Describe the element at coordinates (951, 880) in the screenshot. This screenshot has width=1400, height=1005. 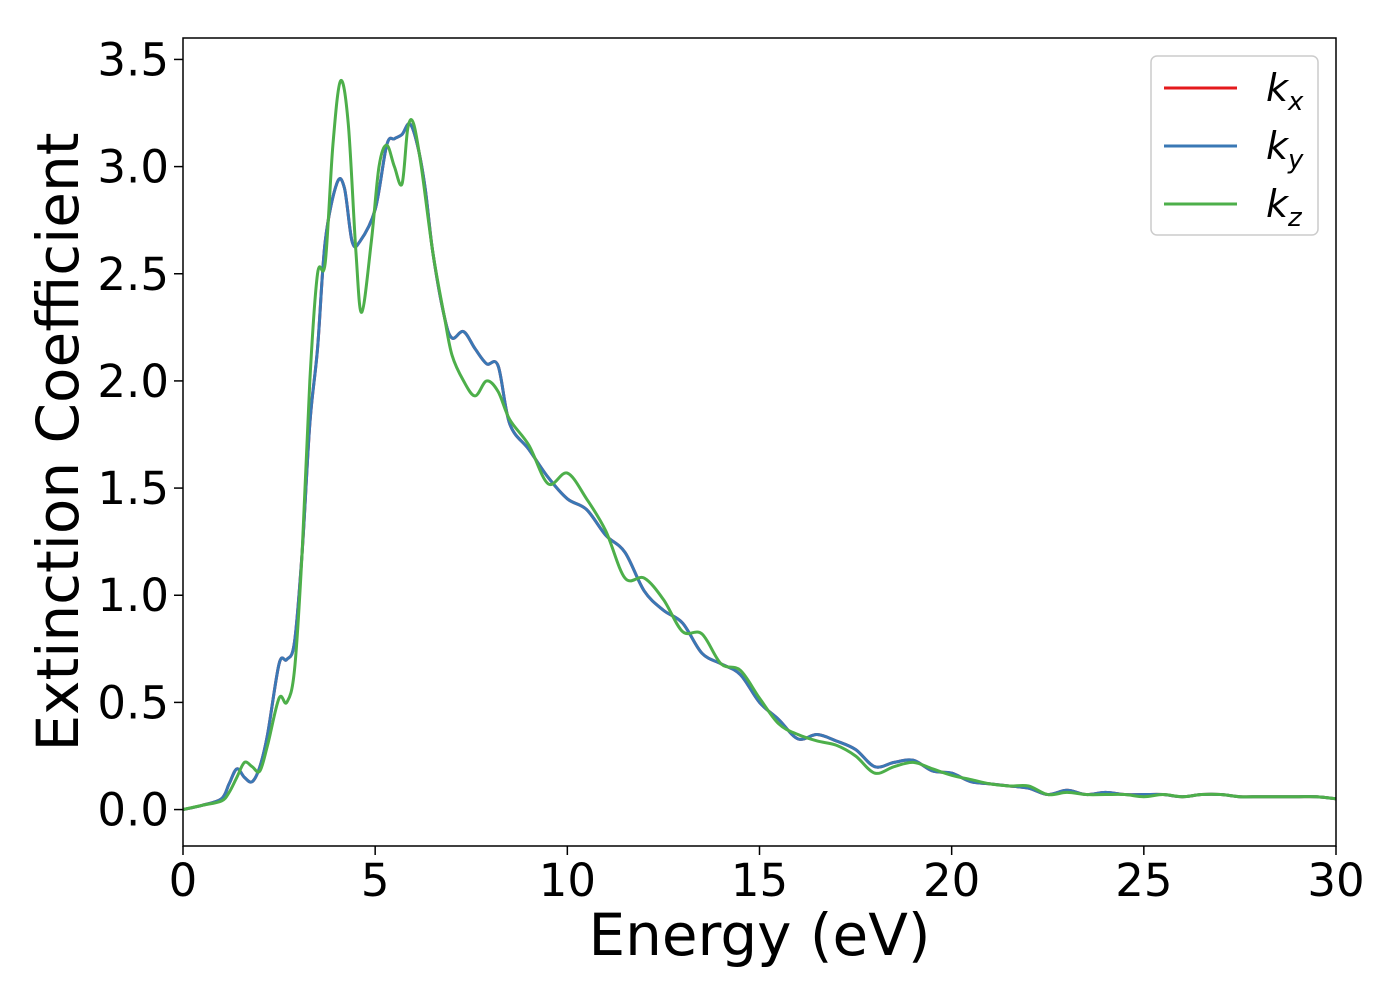
I see `x-tick-label: 20` at that location.